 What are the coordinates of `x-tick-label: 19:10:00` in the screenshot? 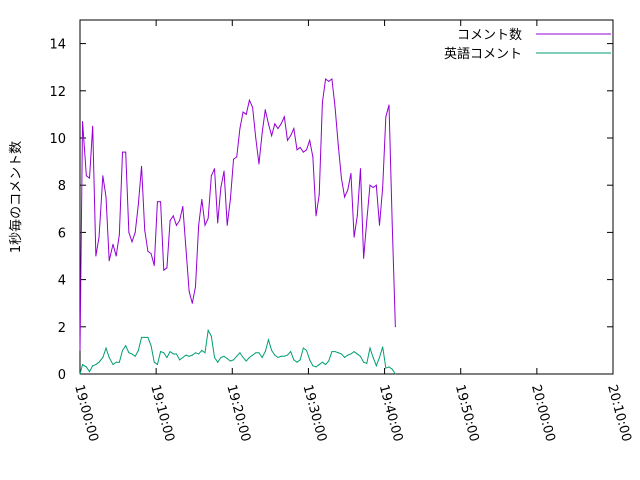 It's located at (162, 413).